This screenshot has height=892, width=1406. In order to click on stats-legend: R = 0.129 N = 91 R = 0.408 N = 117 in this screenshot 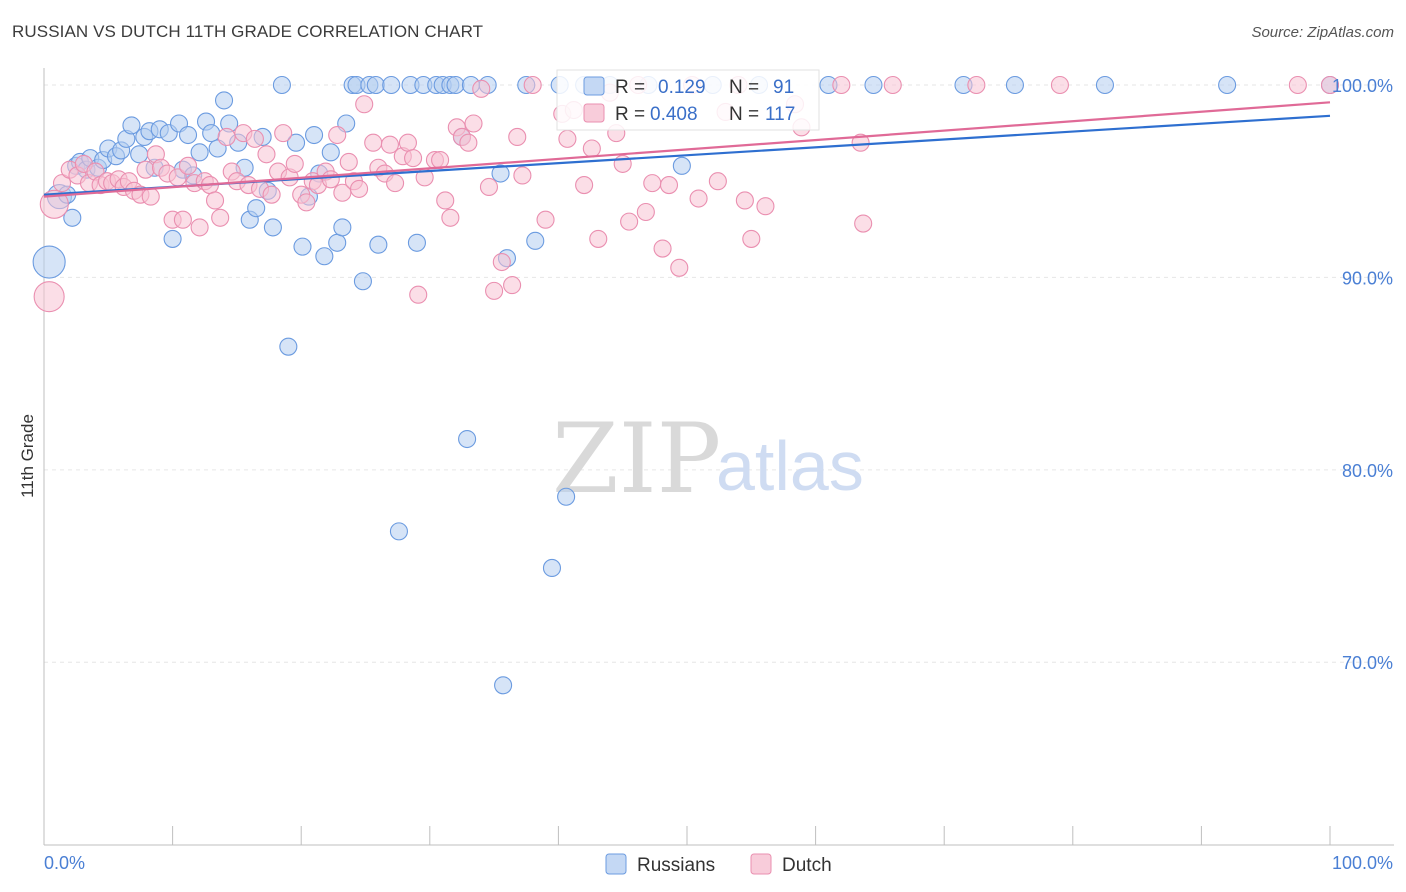, I will do `click(688, 100)`.